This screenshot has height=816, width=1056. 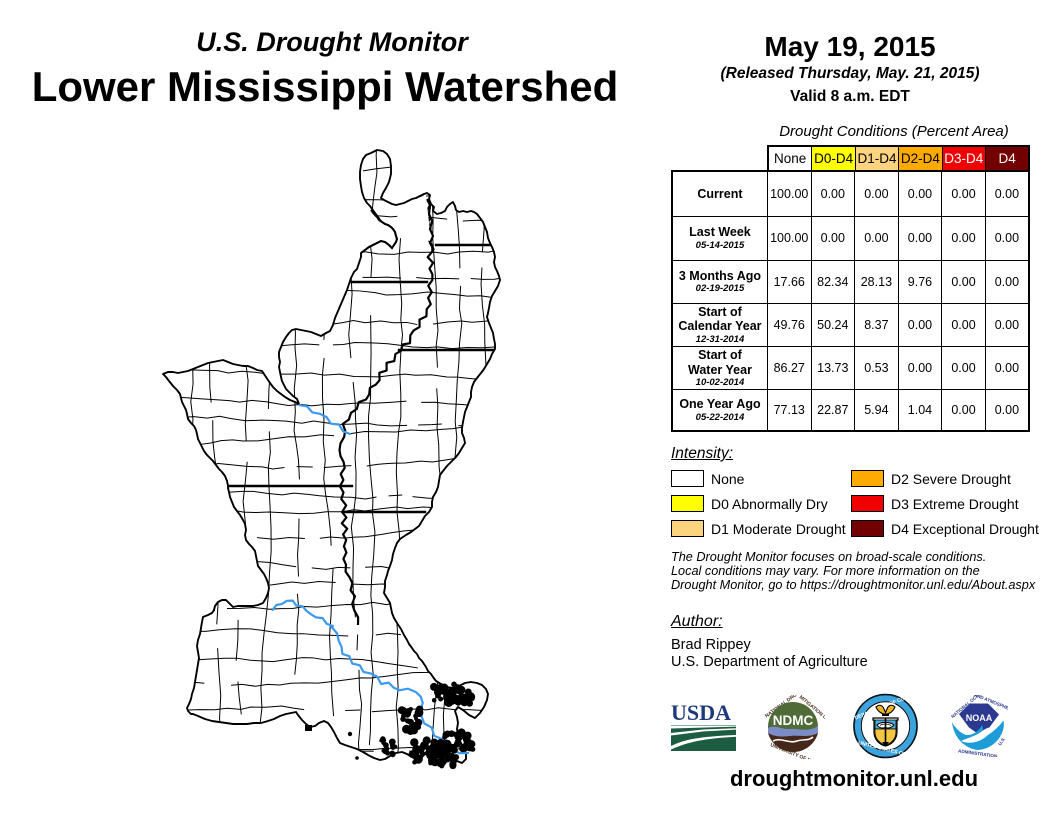 What do you see at coordinates (978, 752) in the screenshot?
I see `svg-text: ADMINISTRATION` at bounding box center [978, 752].